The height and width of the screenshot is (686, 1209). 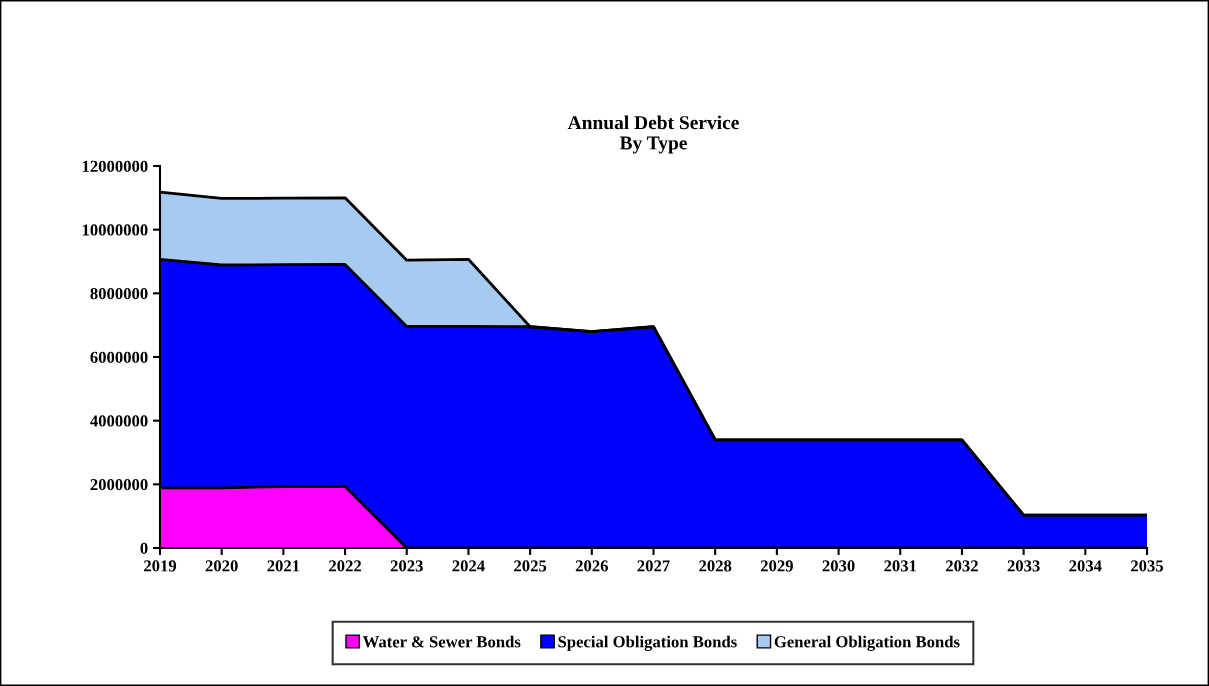 I want to click on x-tick-label: 2028, so click(x=715, y=566).